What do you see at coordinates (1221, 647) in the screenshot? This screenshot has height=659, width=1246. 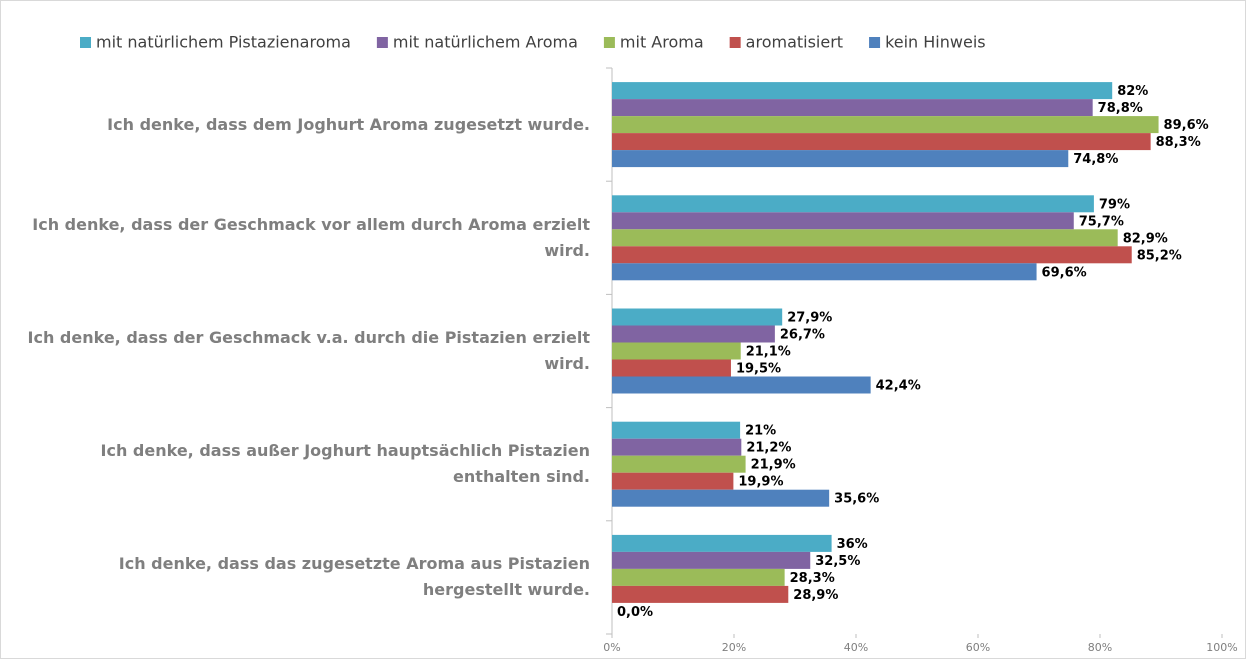 I see `x-tick-label: 100%` at bounding box center [1221, 647].